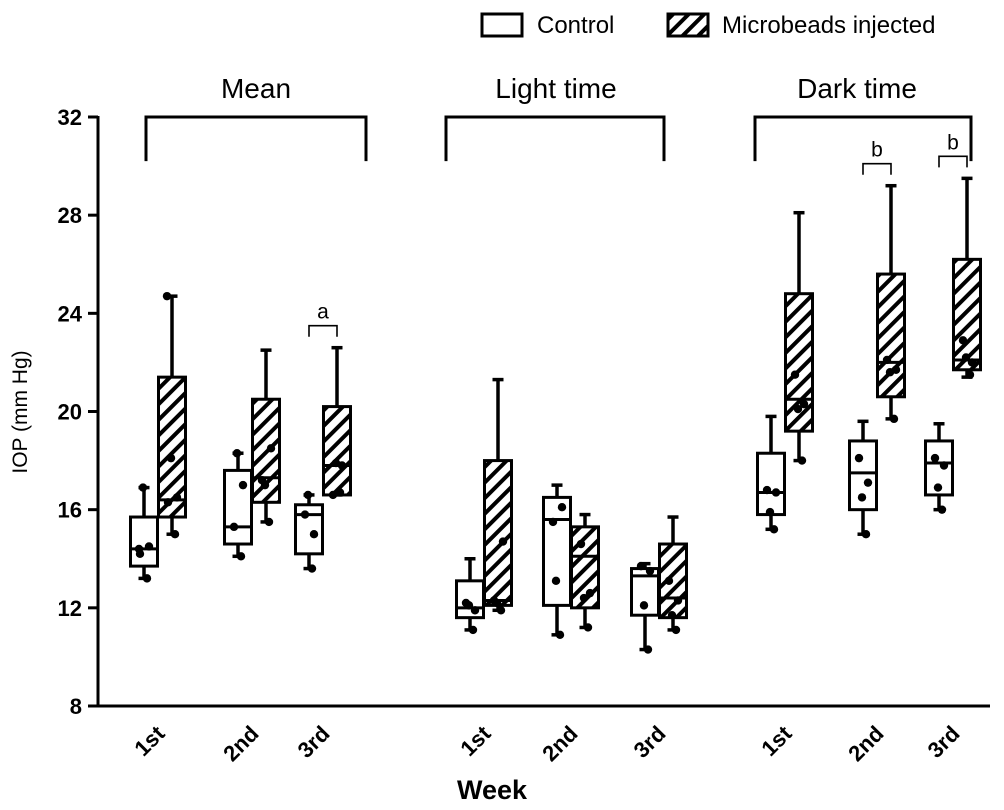  I want to click on legend-swatch-microbeads, so click(688, 25).